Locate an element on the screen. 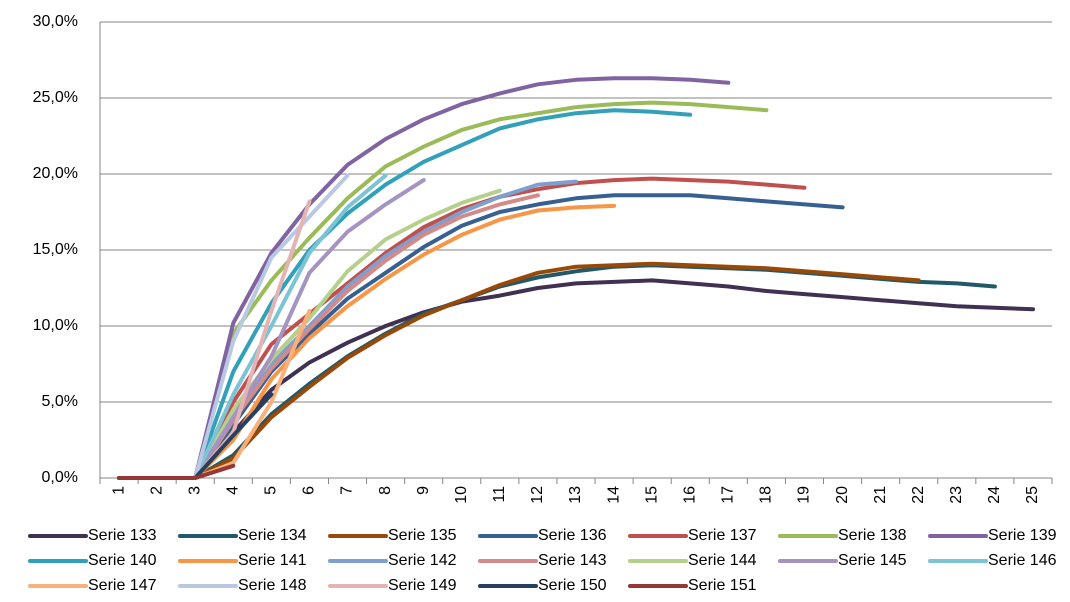 The height and width of the screenshot is (602, 1070). x-tick-label: 20 is located at coordinates (842, 495).